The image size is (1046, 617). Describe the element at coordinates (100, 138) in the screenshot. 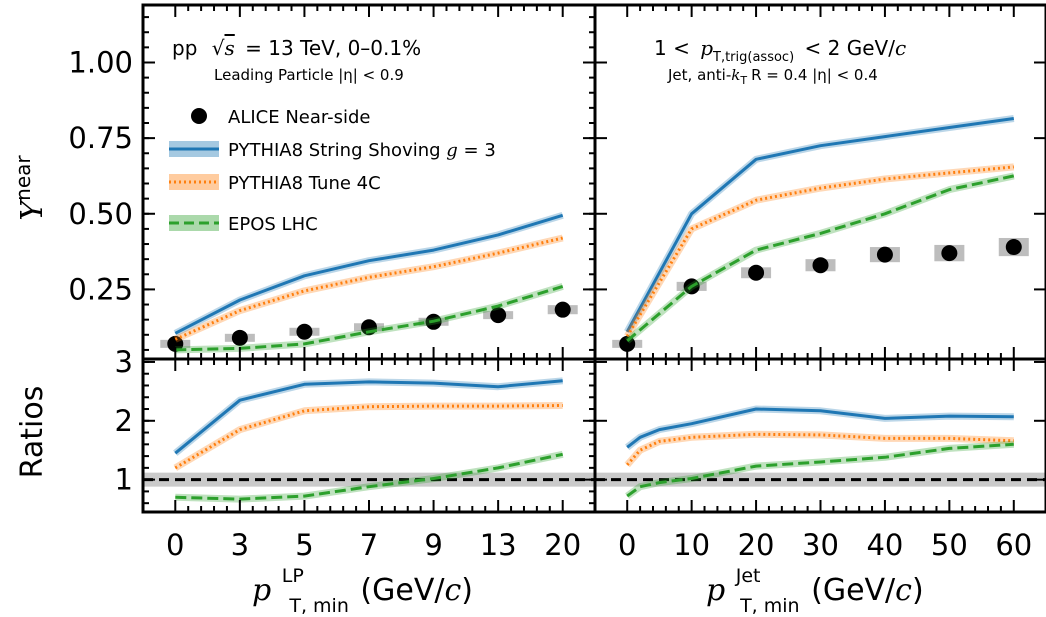

I see `top-left-y-tick-label: 0.75` at that location.